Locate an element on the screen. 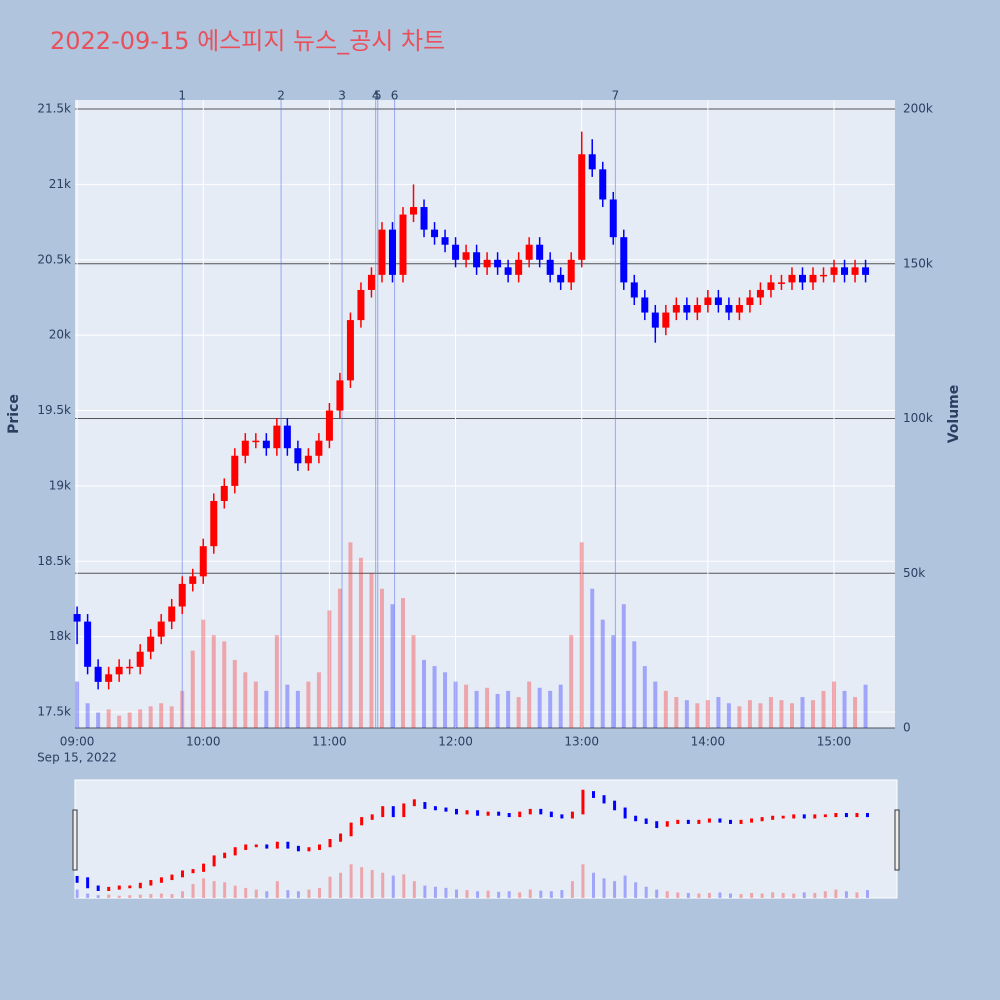 The image size is (1000, 1000). y-tick-label: 19k is located at coordinates (60, 485).